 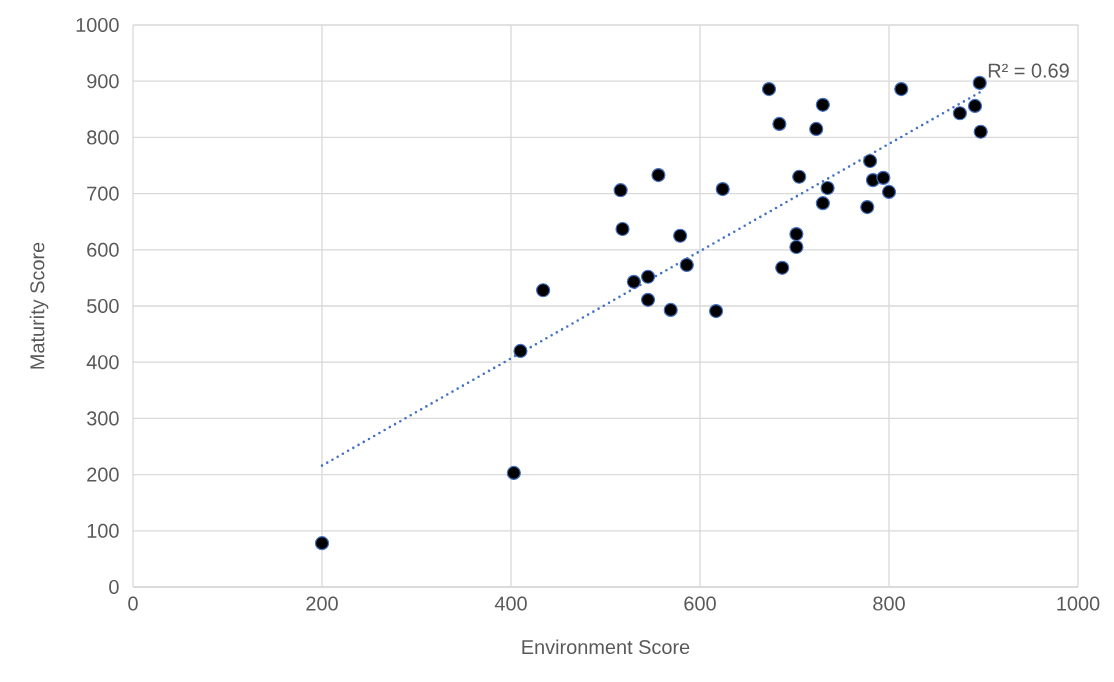 I want to click on y-tick-label: 900, so click(x=103, y=81).